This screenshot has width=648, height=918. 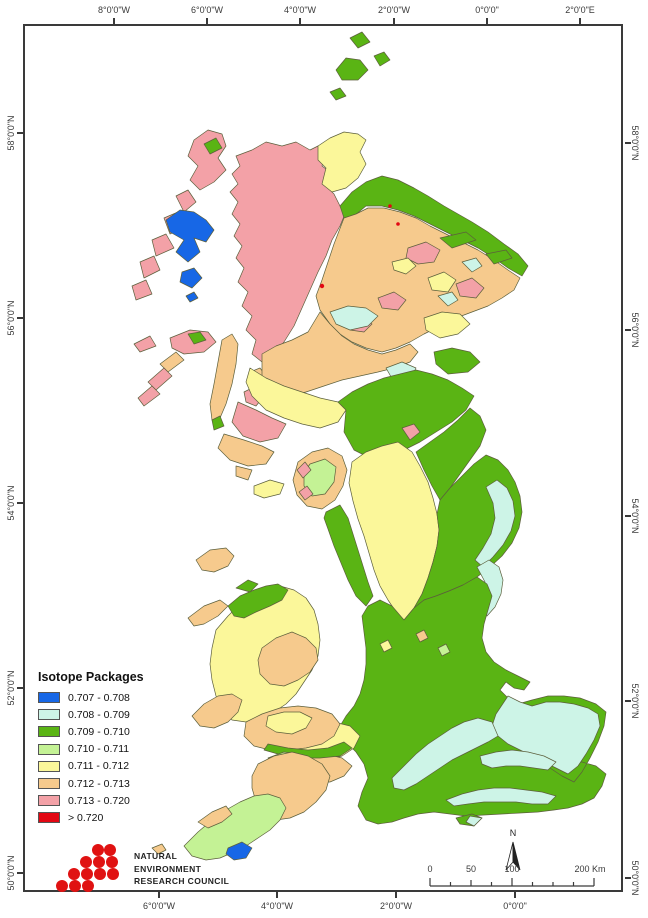 I want to click on region-cornwall-tan, so click(x=215, y=817).